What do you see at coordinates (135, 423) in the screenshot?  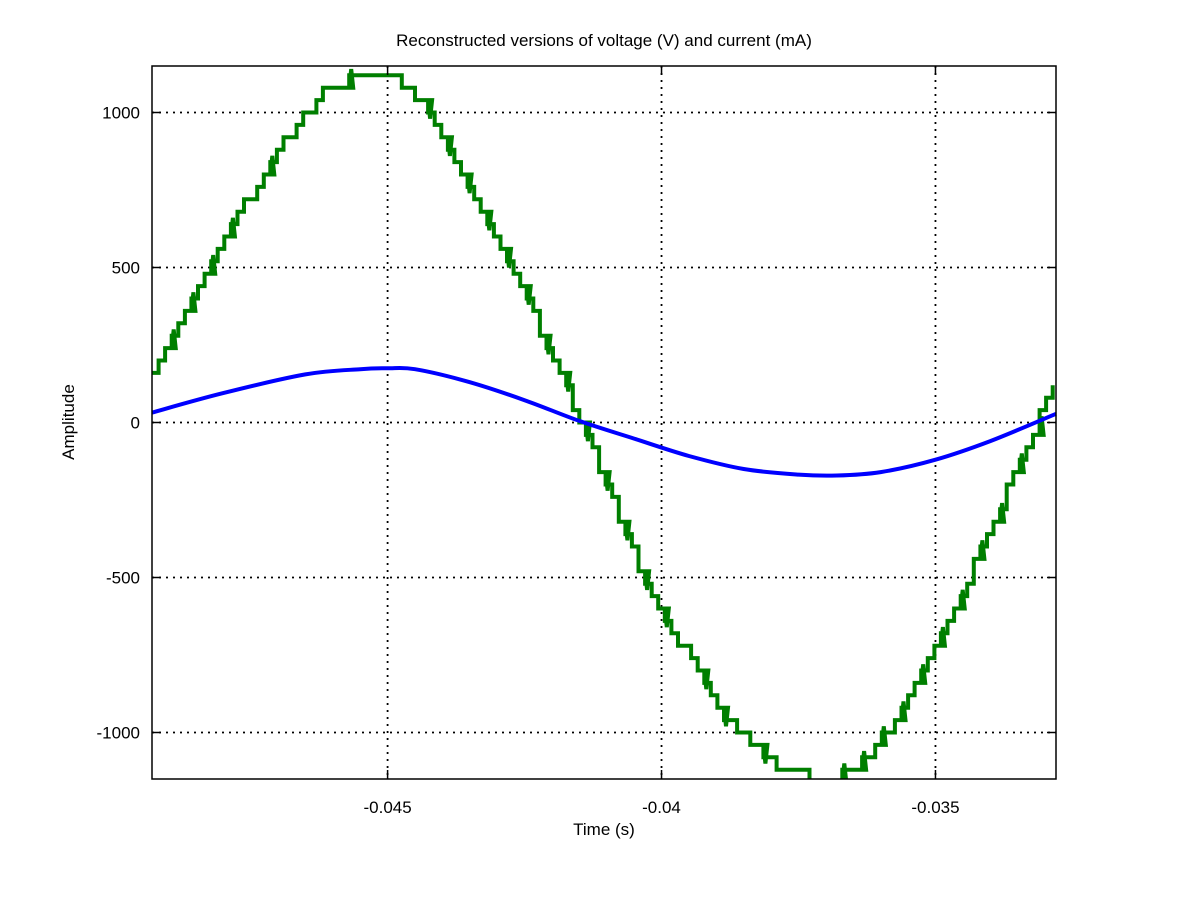 I see `y-tick-label: 0` at bounding box center [135, 423].